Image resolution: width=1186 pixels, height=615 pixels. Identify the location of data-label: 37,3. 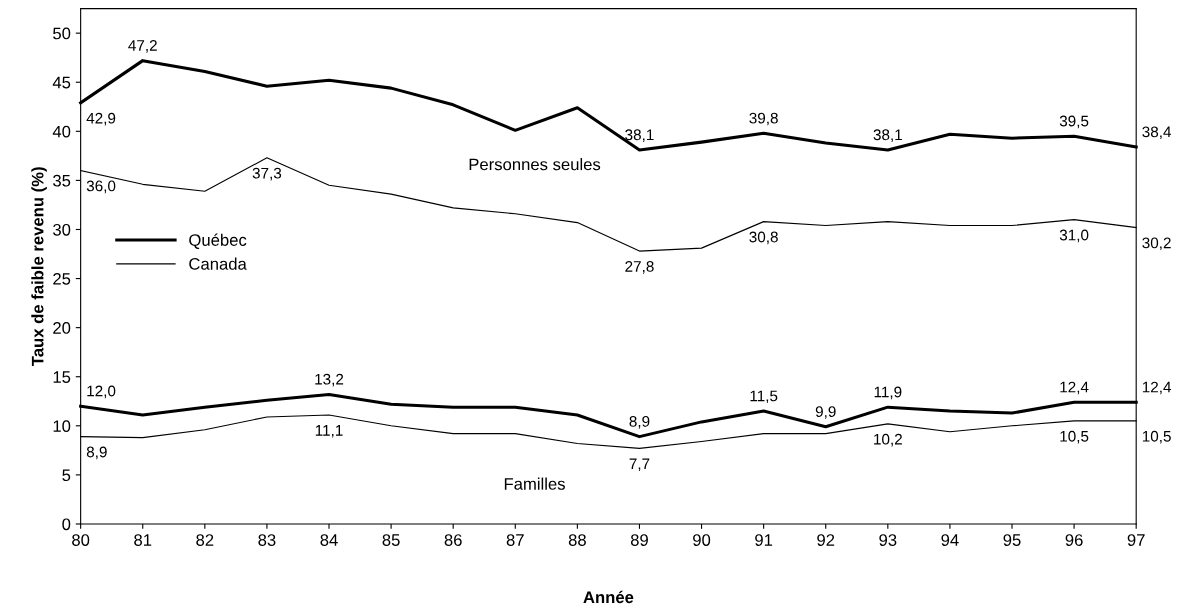
(267, 174).